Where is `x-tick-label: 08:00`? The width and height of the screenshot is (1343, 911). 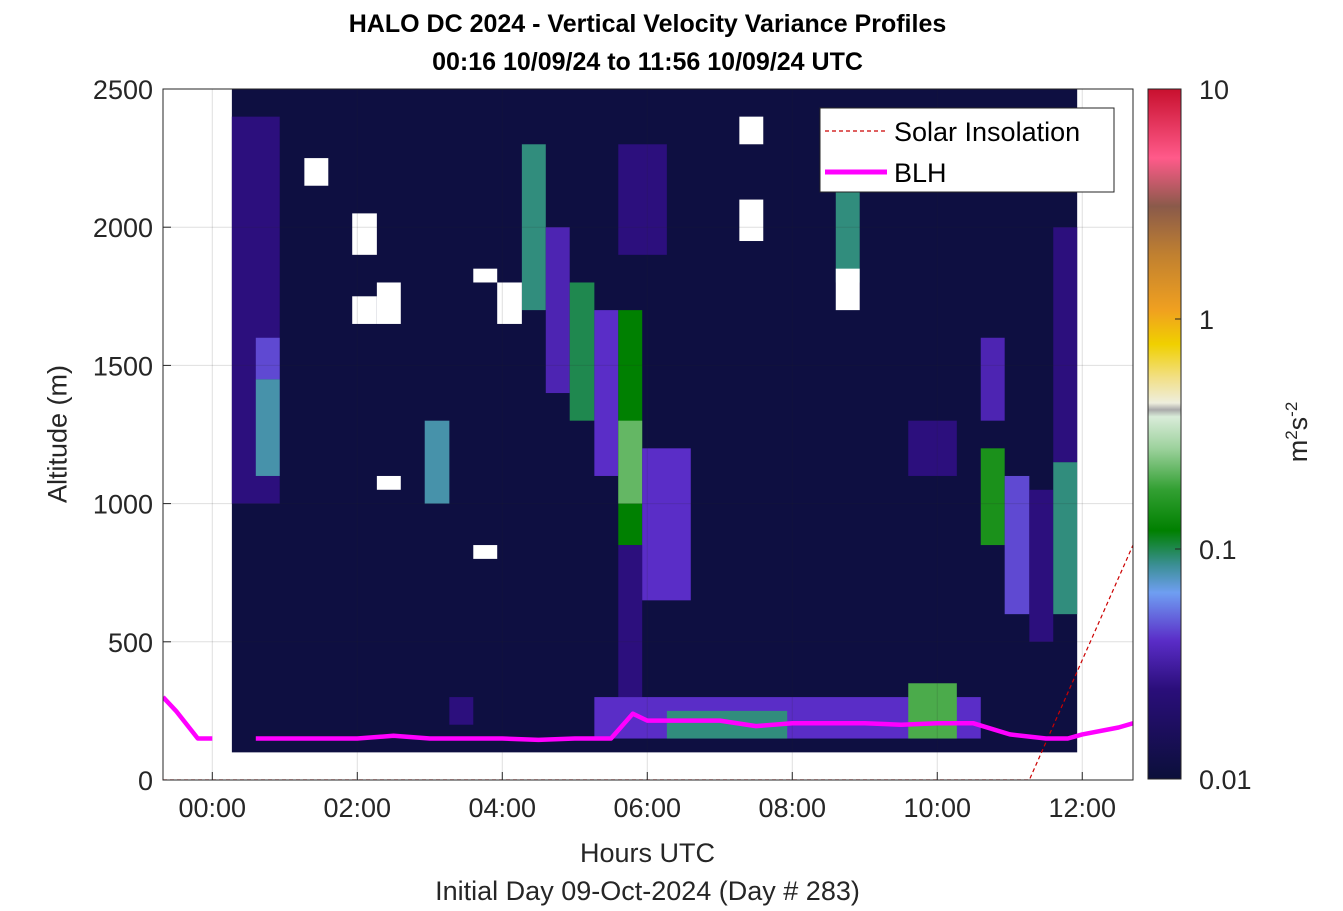 x-tick-label: 08:00 is located at coordinates (792, 808).